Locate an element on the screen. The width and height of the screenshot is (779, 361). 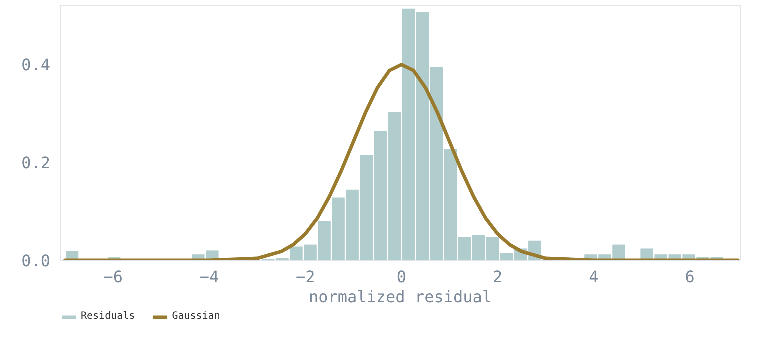
x-tick-label: −4 is located at coordinates (210, 277).